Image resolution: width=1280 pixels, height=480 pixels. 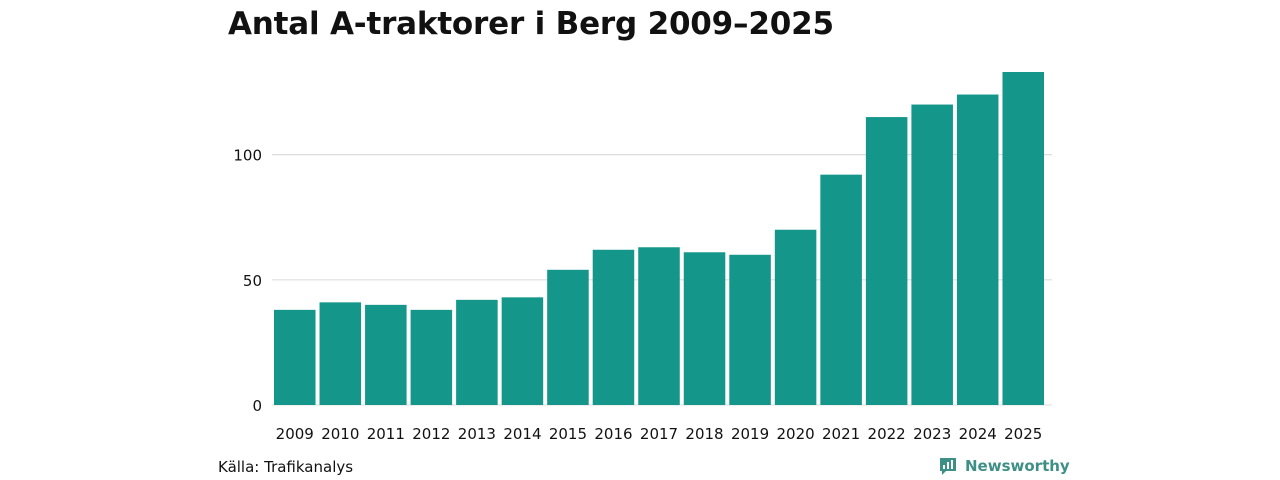 I want to click on x-tick-label: 2009, so click(x=295, y=434).